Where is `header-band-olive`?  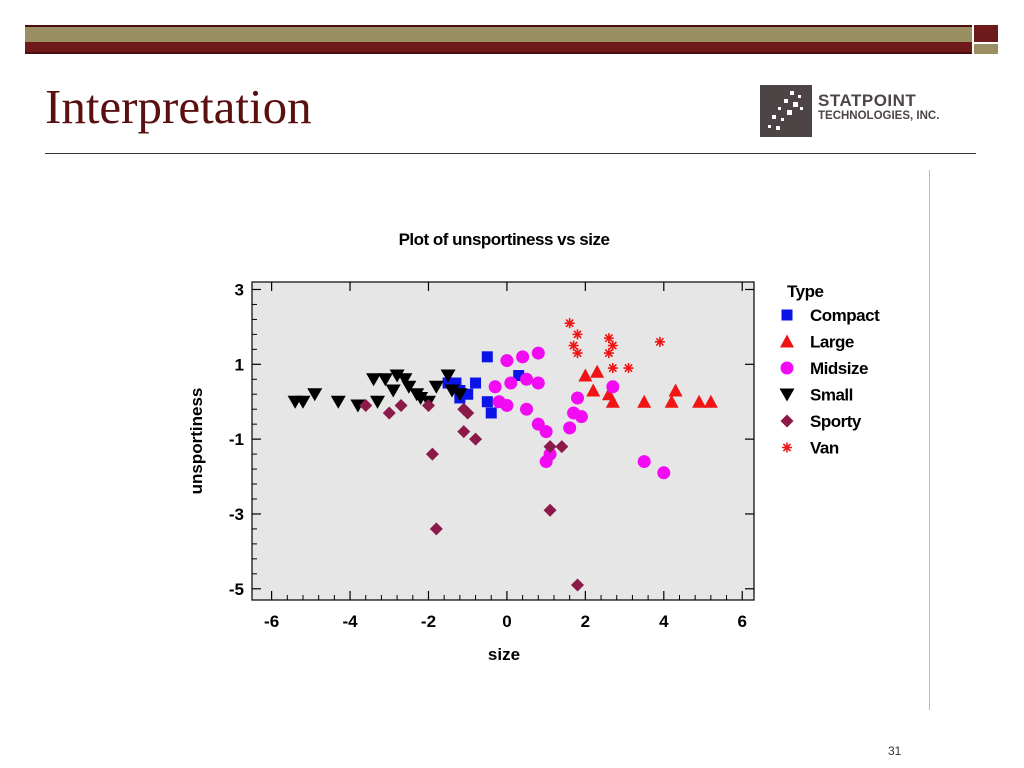
header-band-olive is located at coordinates (498, 34).